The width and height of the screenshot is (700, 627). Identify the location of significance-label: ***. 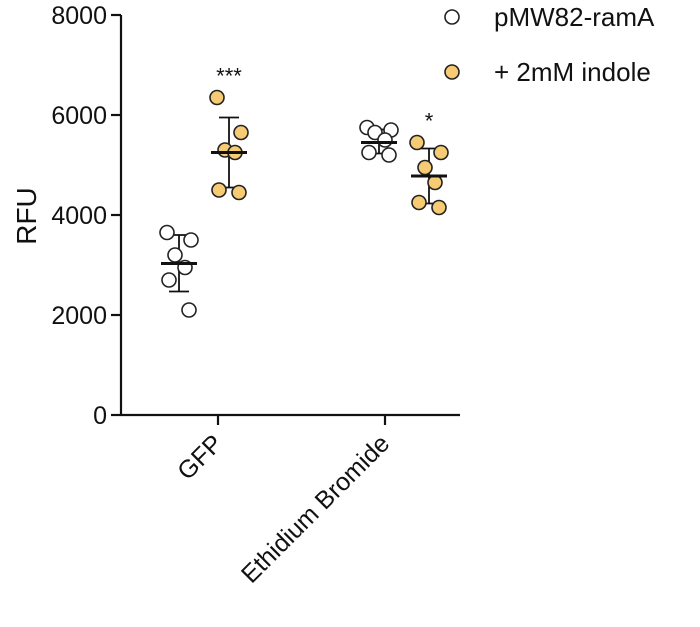
(229, 76).